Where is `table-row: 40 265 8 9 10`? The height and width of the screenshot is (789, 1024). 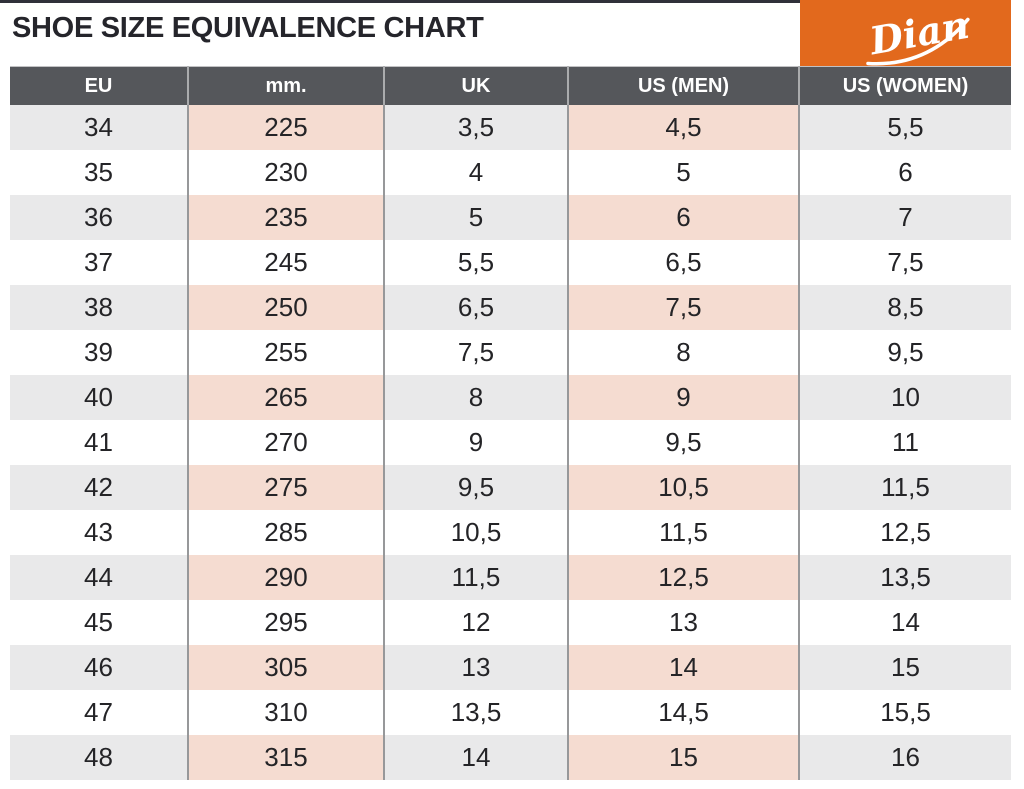 table-row: 40 265 8 9 10 is located at coordinates (510, 397).